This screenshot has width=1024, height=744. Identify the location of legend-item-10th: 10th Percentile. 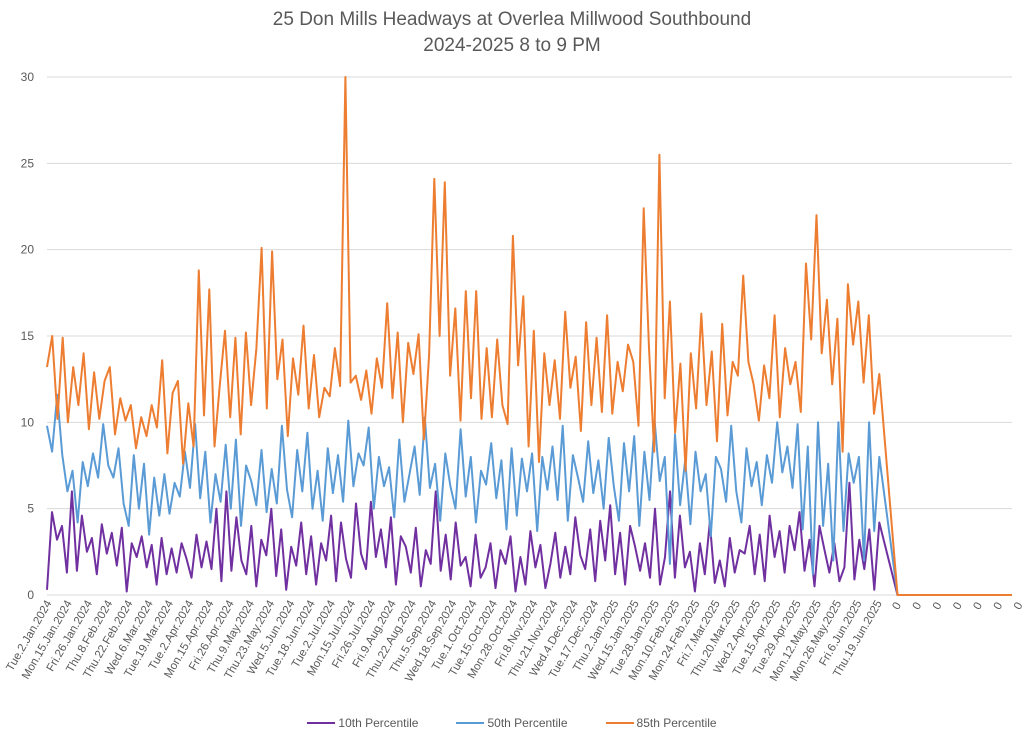
(362, 723).